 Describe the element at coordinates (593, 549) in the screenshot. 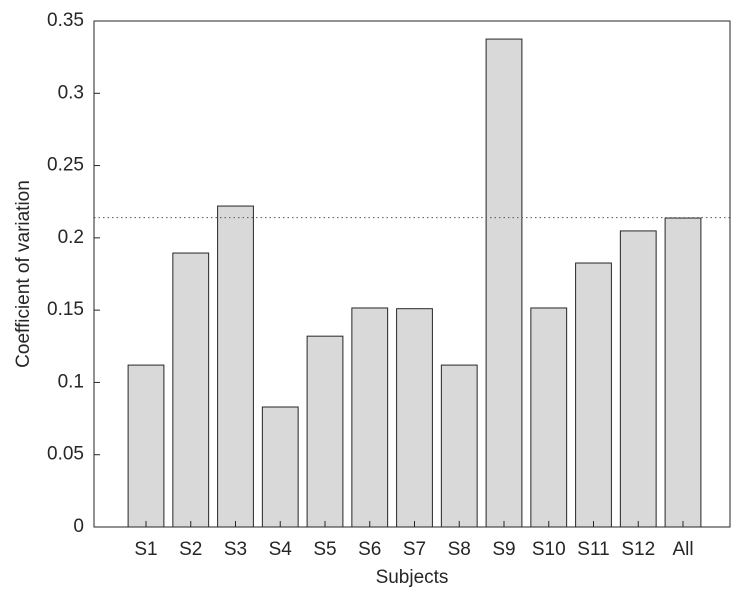

I see `x-tick-label: S11` at that location.